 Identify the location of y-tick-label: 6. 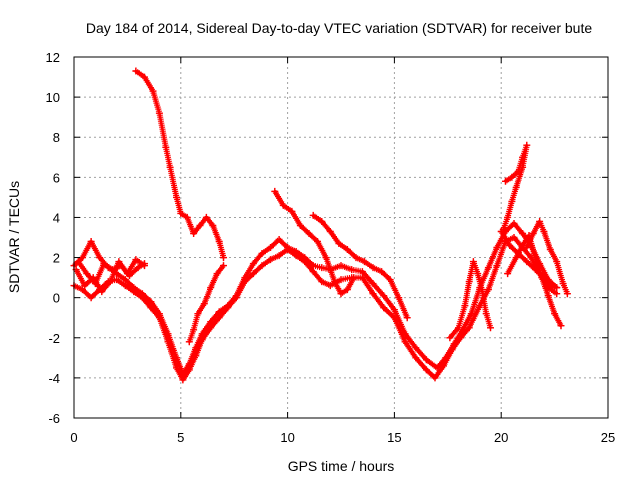
(56, 177).